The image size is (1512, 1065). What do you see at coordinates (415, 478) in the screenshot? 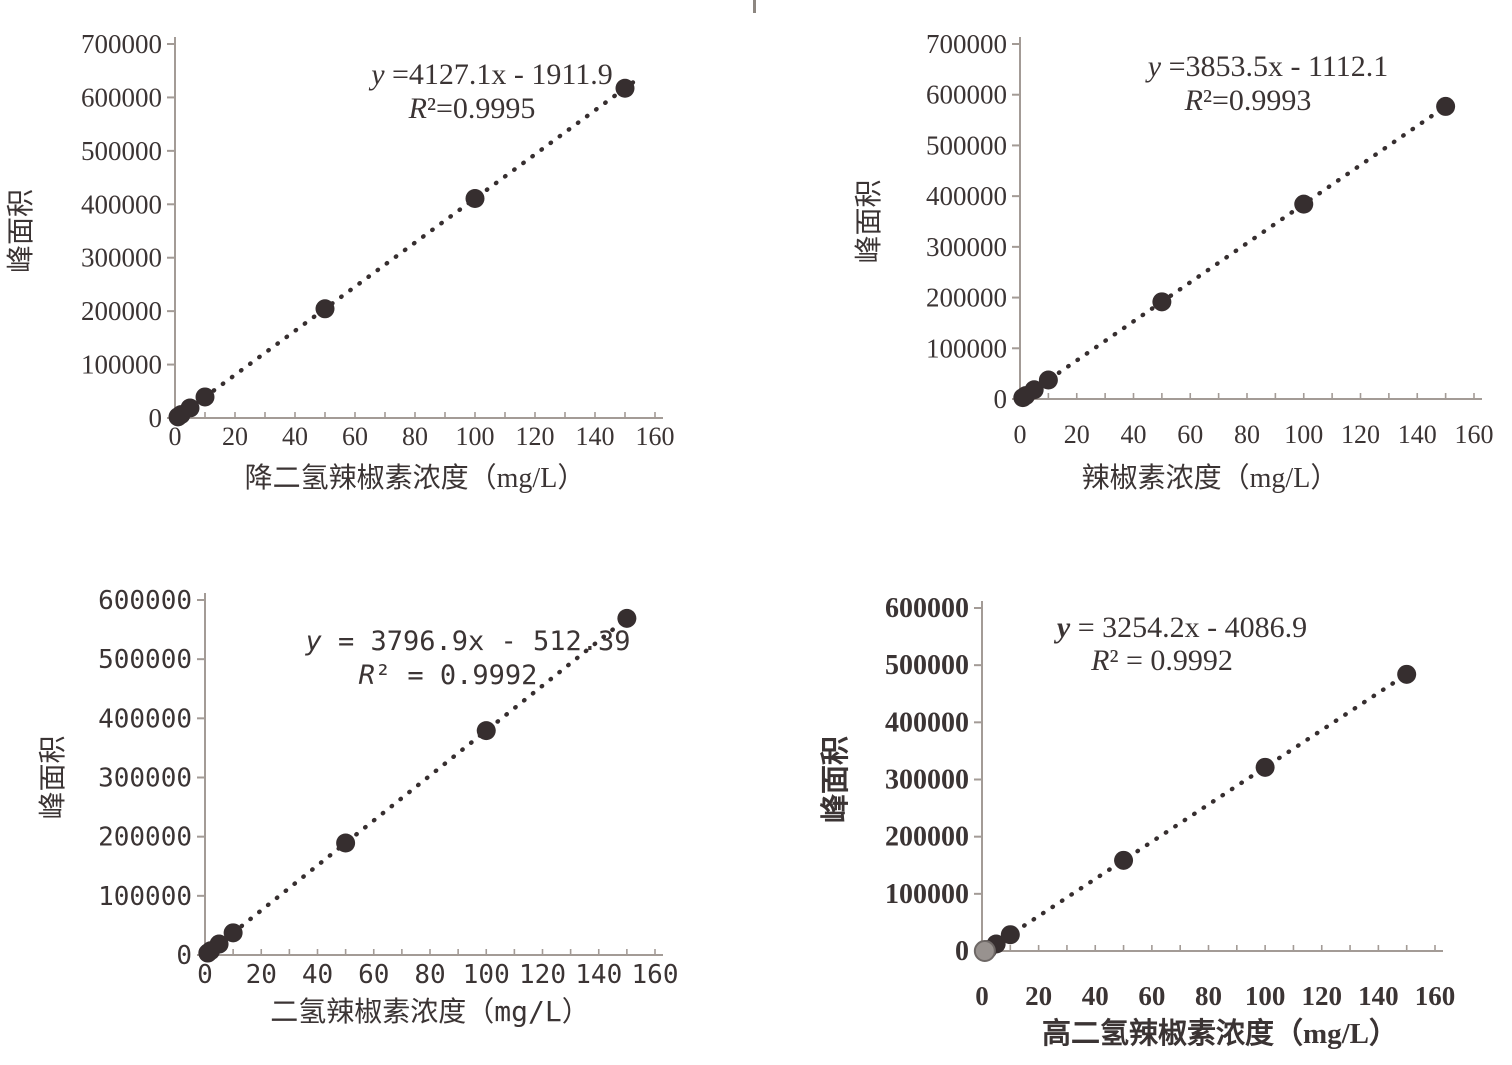
I see `x-axis-title: 降二氢辣椒素浓度（mg/L）` at bounding box center [415, 478].